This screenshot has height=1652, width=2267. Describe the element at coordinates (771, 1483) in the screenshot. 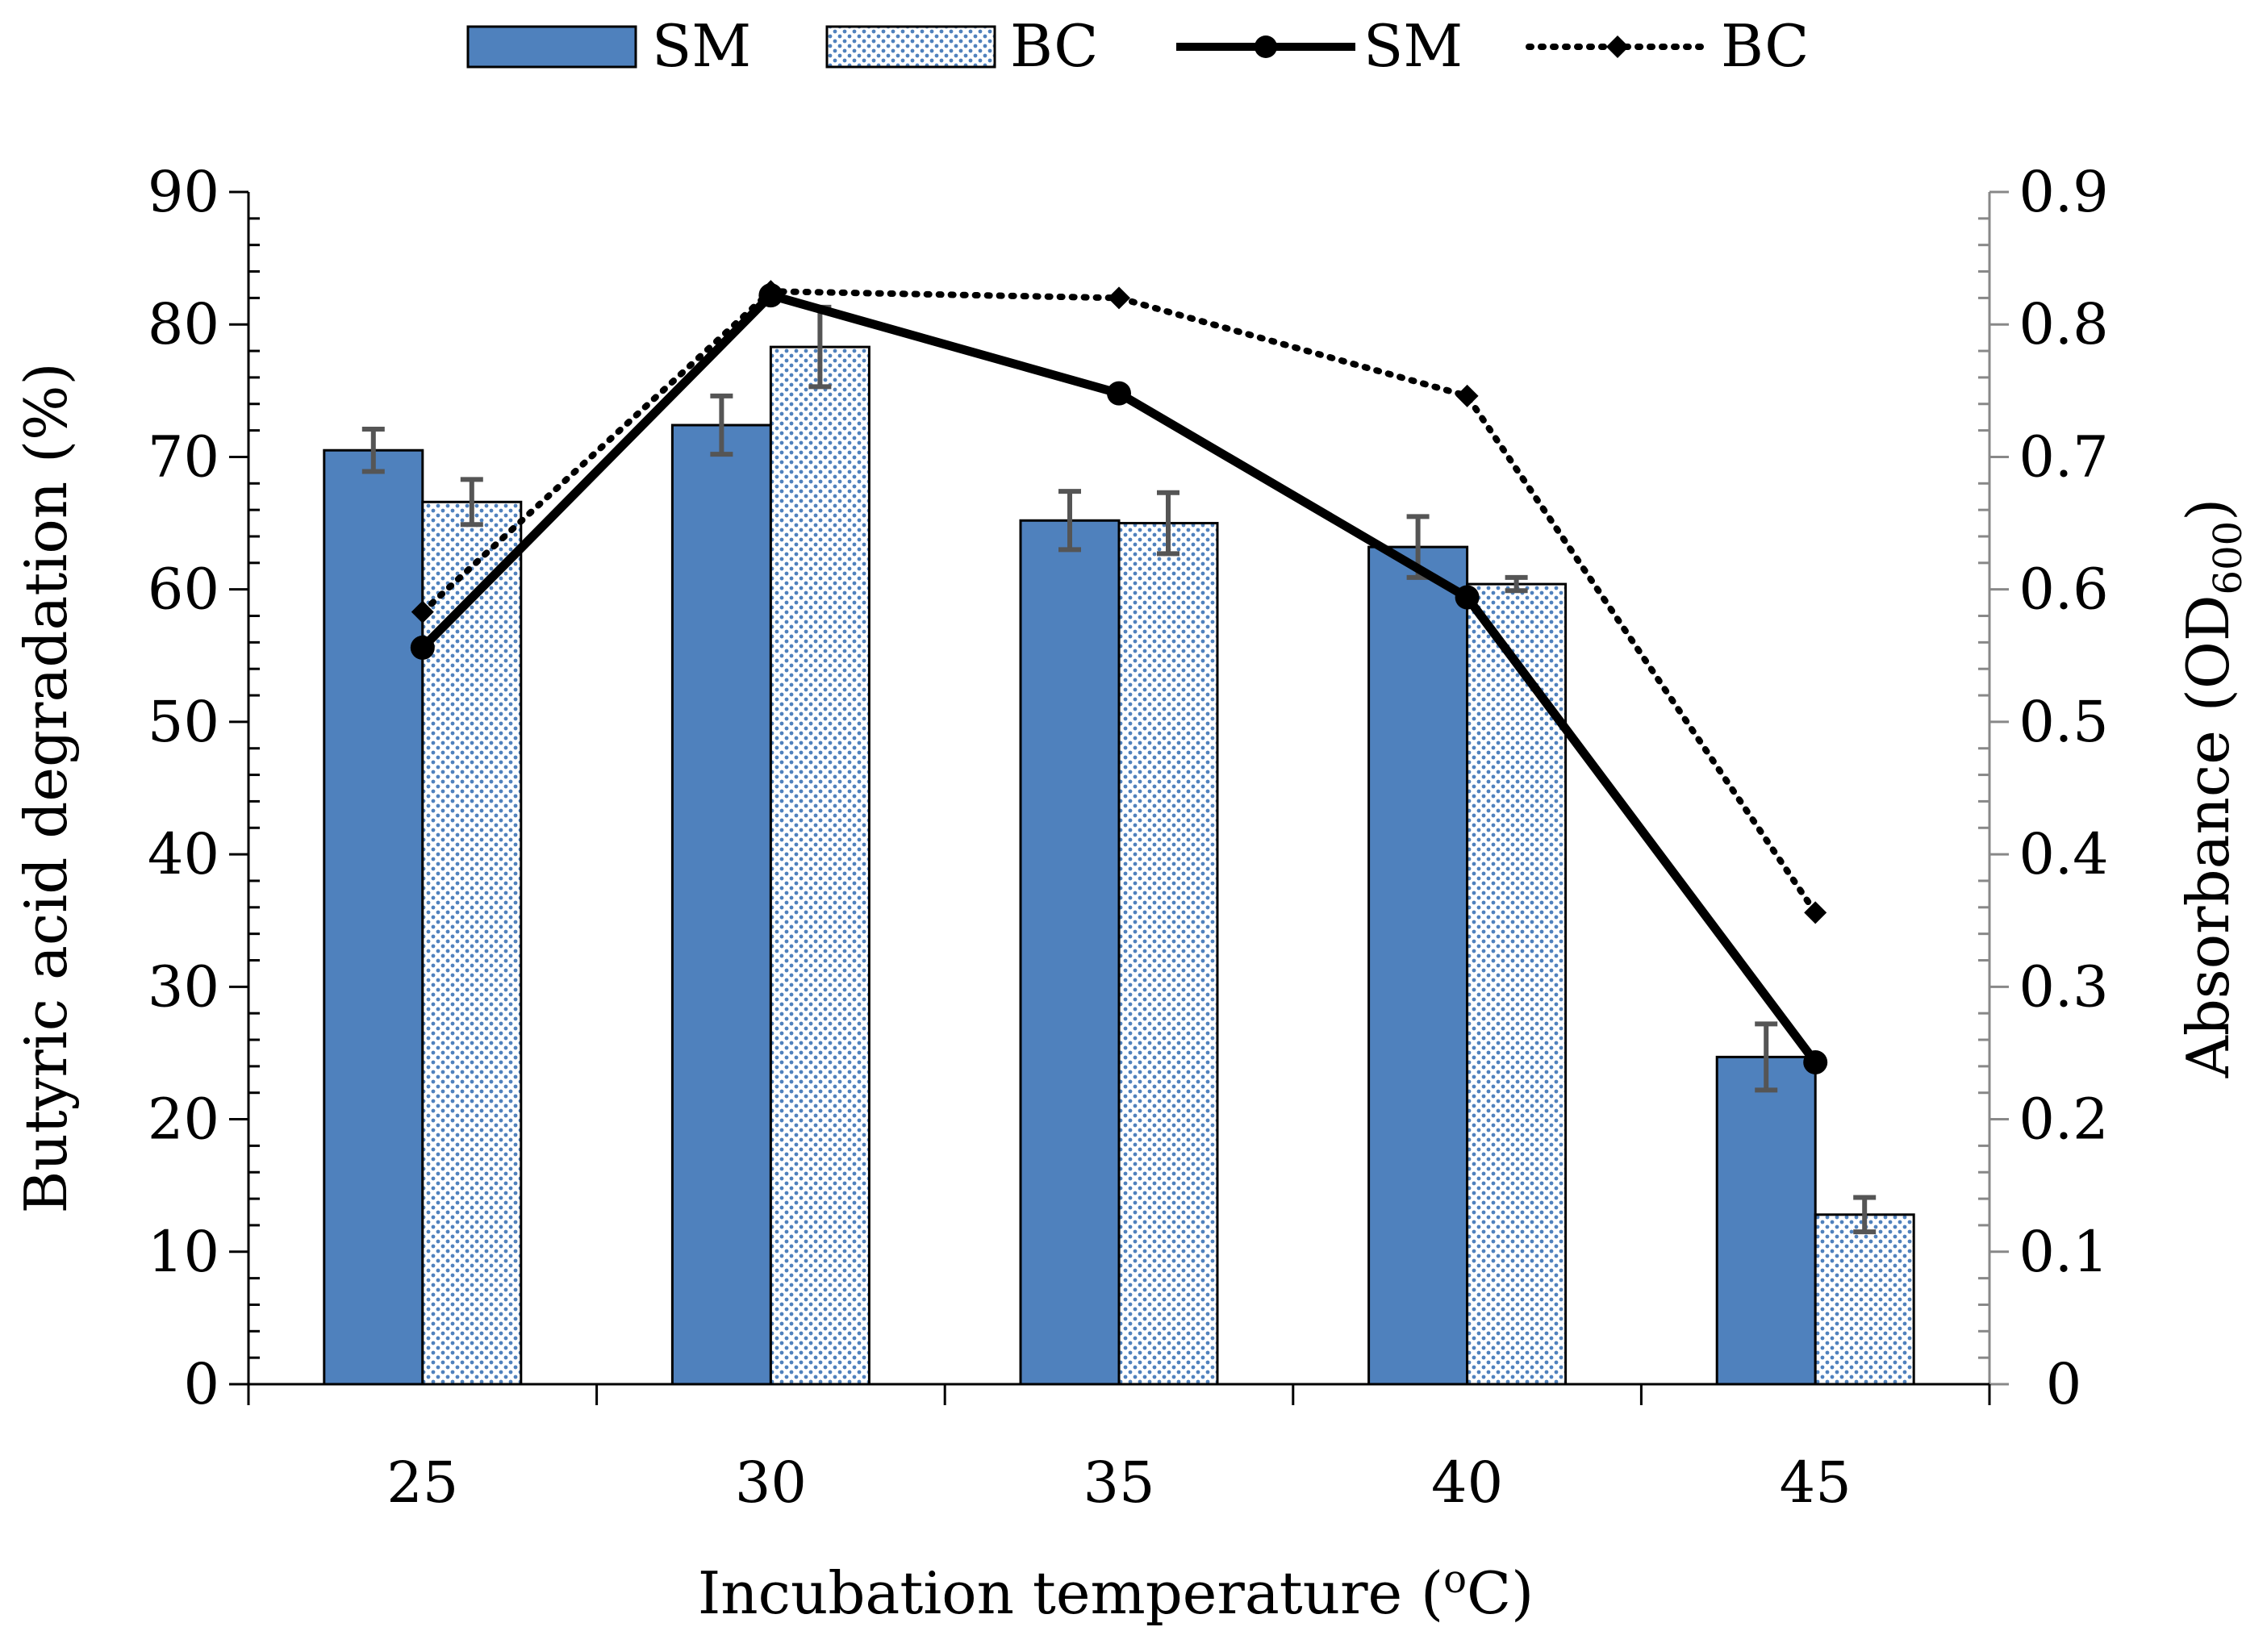

I see `x-tick-label-30: 30` at that location.